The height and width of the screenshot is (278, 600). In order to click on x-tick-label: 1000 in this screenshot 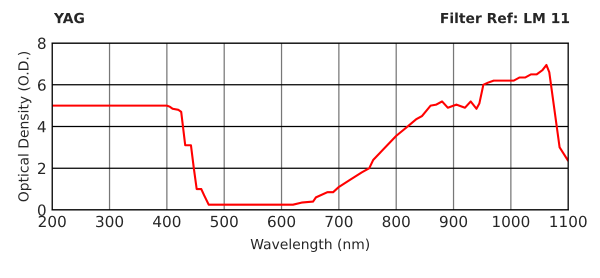, I will do `click(511, 222)`.